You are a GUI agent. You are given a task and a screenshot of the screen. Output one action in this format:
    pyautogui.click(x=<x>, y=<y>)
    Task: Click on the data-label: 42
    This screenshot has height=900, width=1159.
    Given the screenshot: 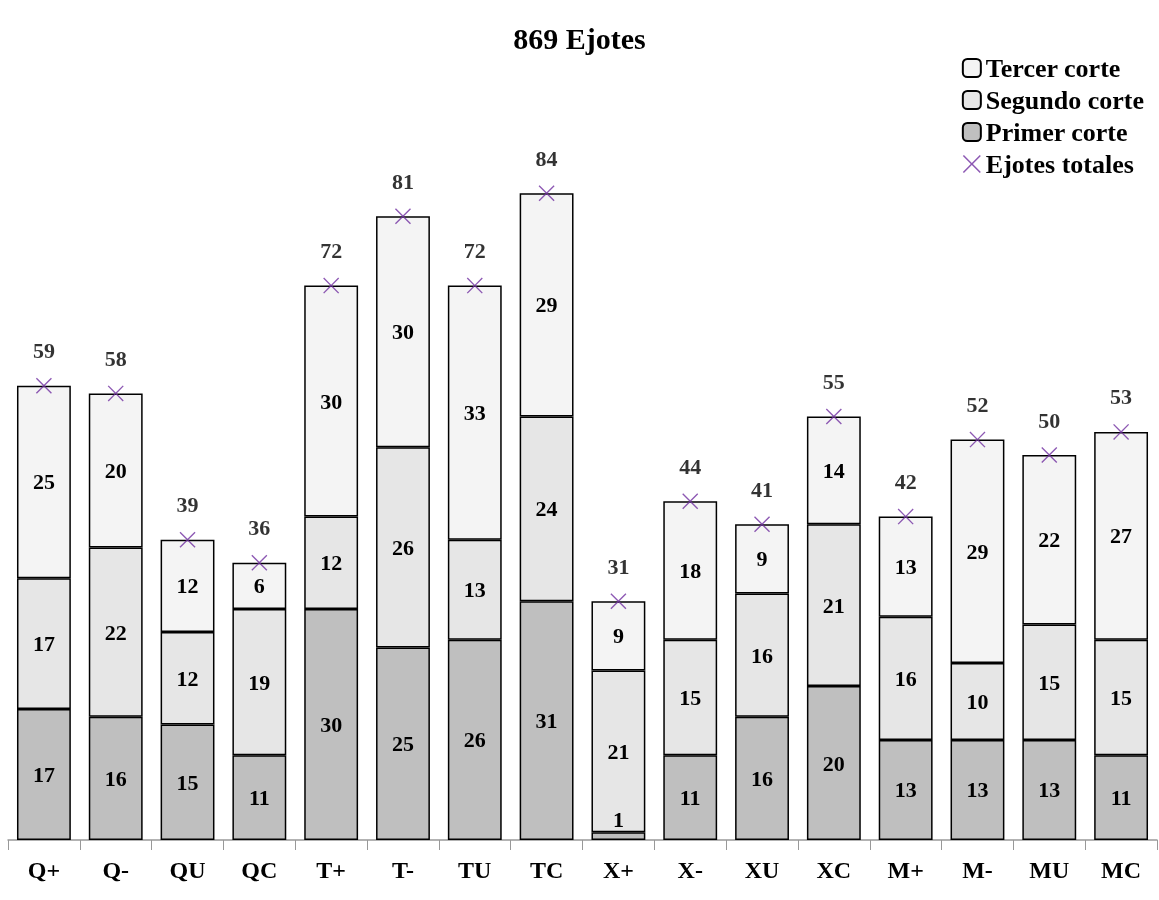 What is the action you would take?
    pyautogui.click(x=905, y=482)
    